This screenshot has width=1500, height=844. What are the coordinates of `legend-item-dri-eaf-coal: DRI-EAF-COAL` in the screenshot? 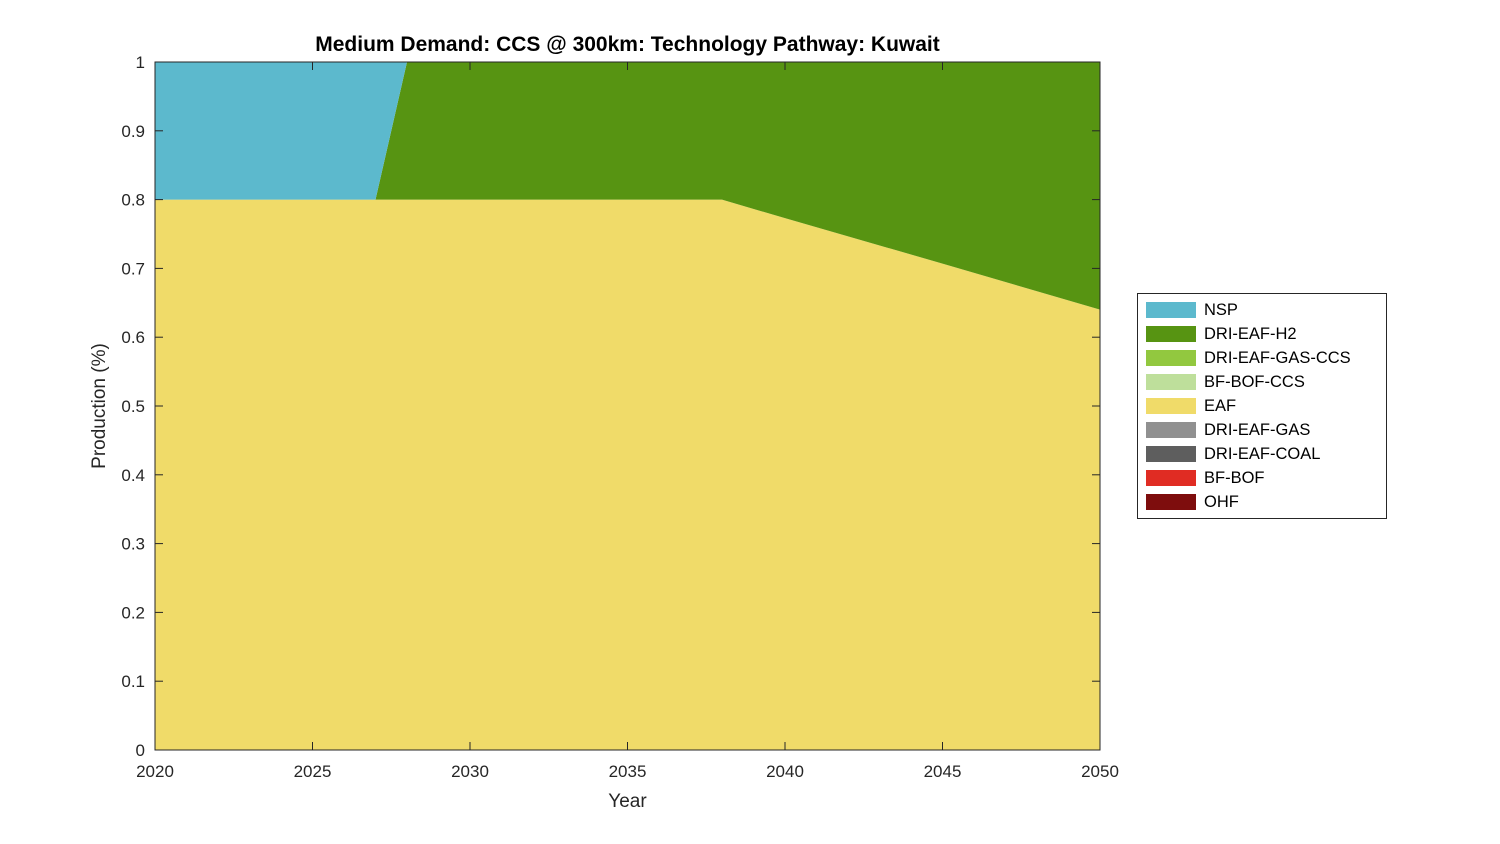 It's located at (1262, 454).